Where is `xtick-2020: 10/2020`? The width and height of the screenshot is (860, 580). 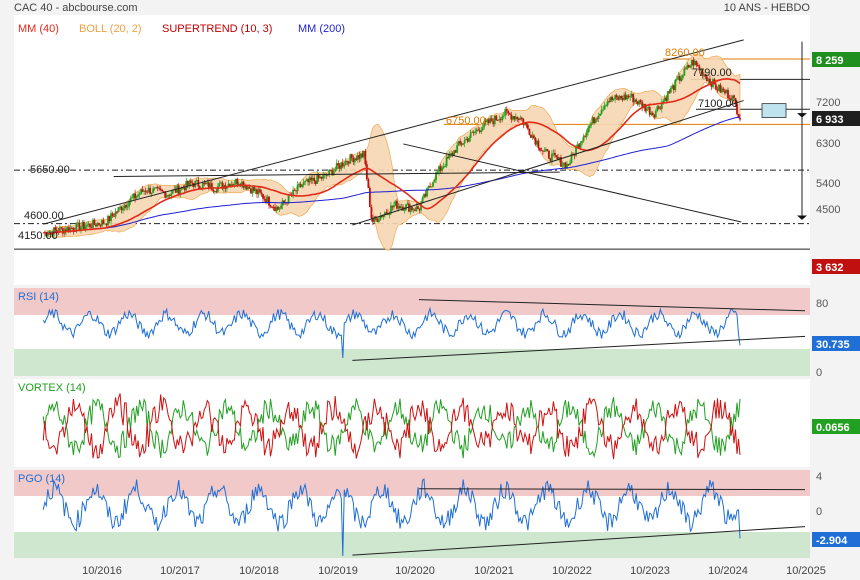
xtick-2020: 10/2020 is located at coordinates (415, 571).